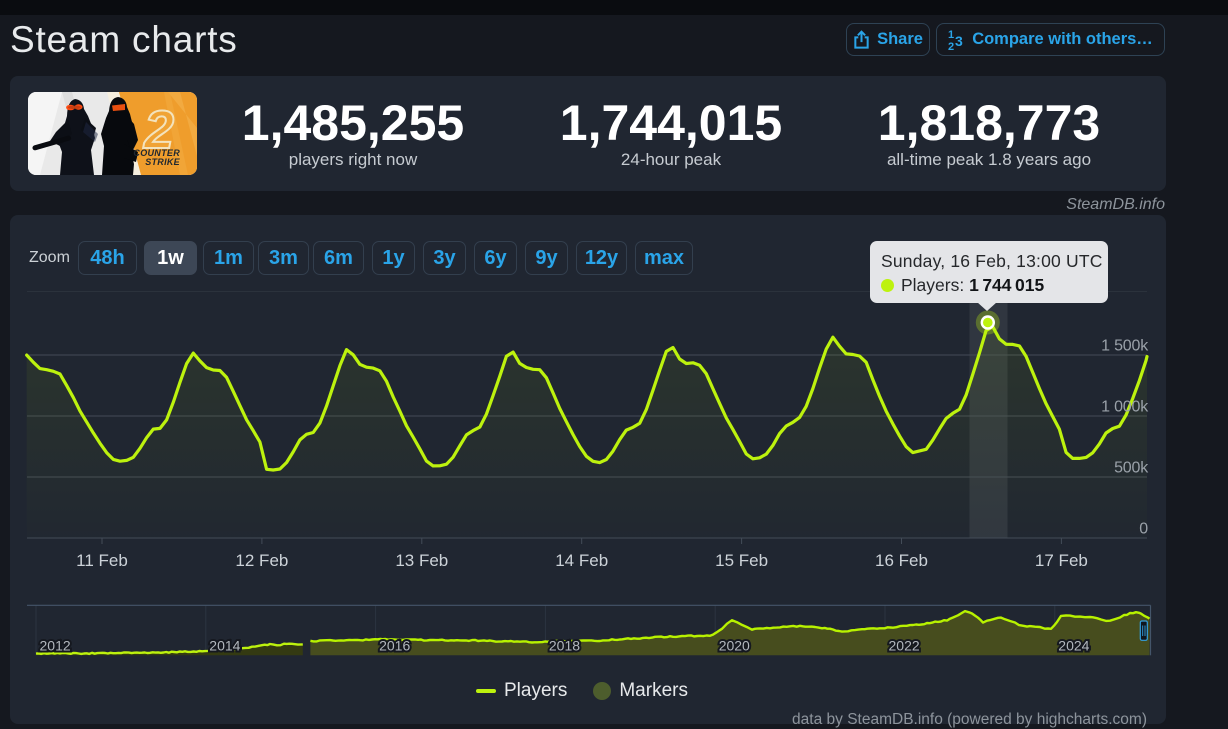  Describe the element at coordinates (394, 646) in the screenshot. I see `svg-text: 2016` at that location.